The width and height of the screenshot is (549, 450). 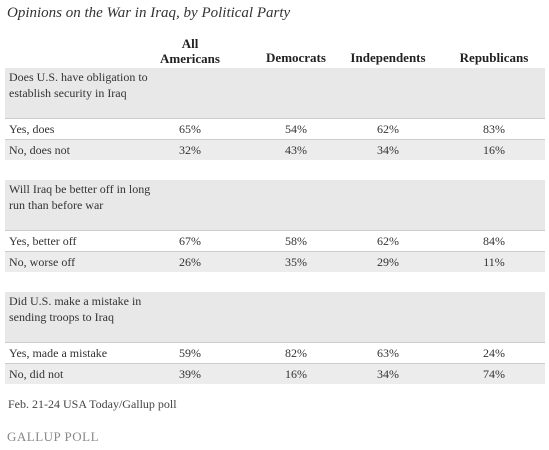 What do you see at coordinates (275, 373) in the screenshot?
I see `answer-row: No, did not 39% 16% 34% 74%` at bounding box center [275, 373].